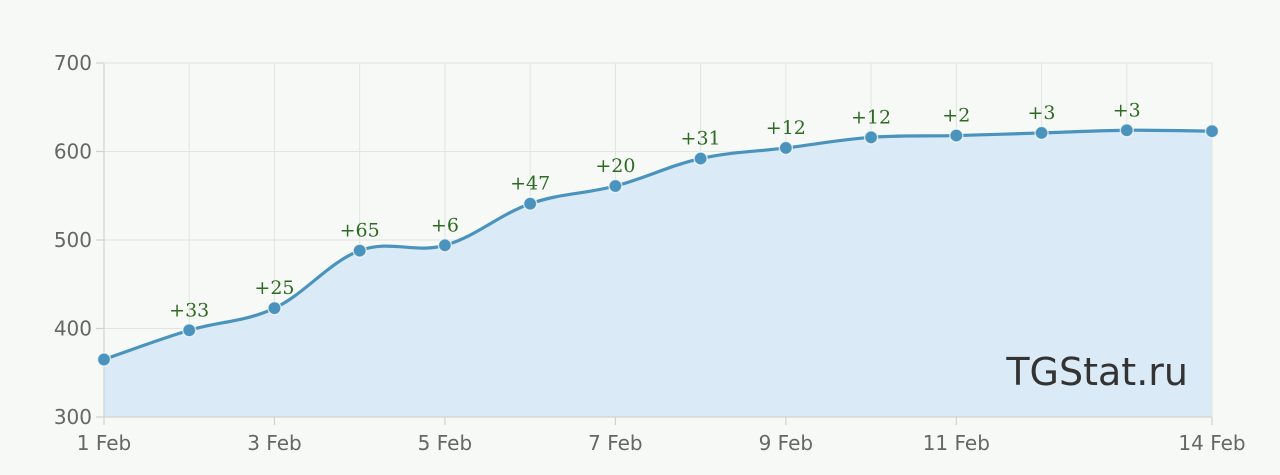 The height and width of the screenshot is (475, 1280). Describe the element at coordinates (73, 240) in the screenshot. I see `y-tick-label: 500` at that location.